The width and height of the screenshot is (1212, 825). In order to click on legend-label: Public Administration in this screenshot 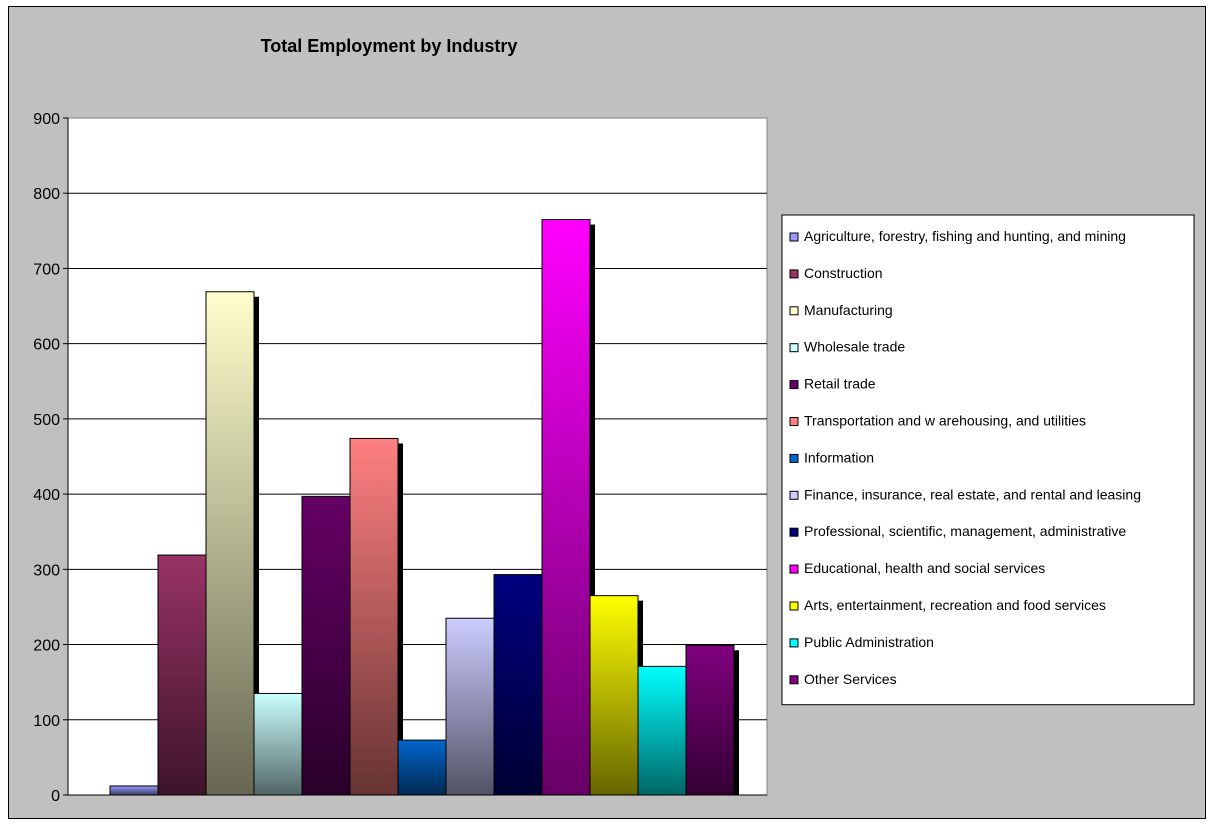, I will do `click(869, 642)`.